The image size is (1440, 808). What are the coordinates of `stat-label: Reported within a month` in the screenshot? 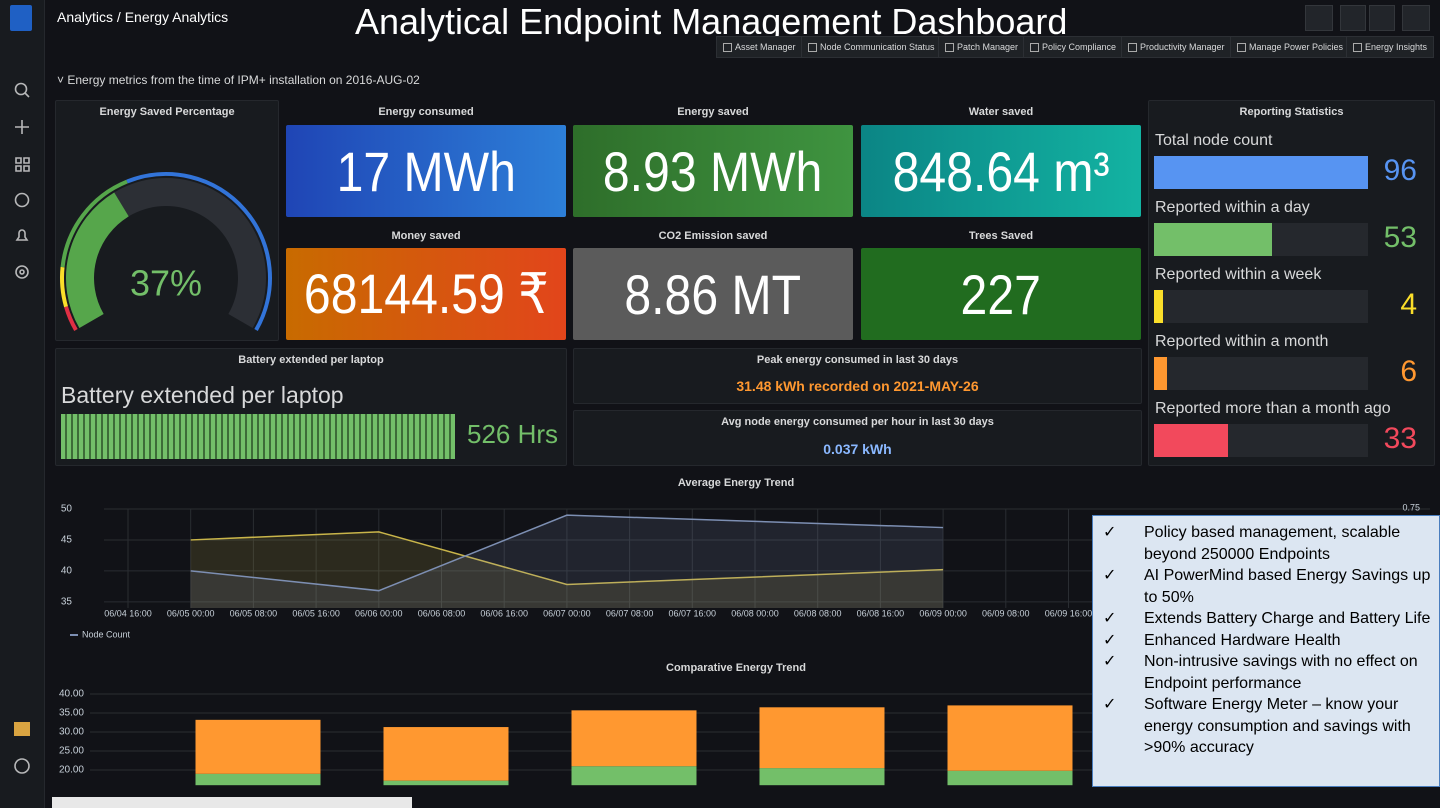 It's located at (1242, 341).